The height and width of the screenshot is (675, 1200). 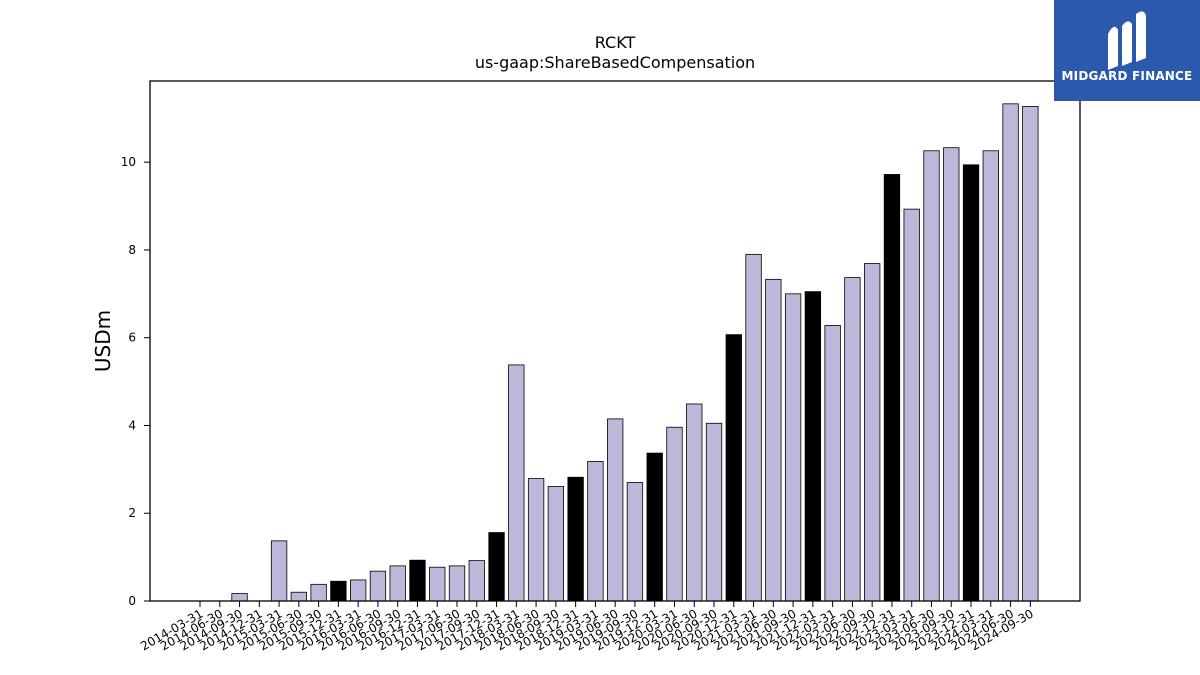 I want to click on y-tick-label: 6, so click(x=132, y=338).